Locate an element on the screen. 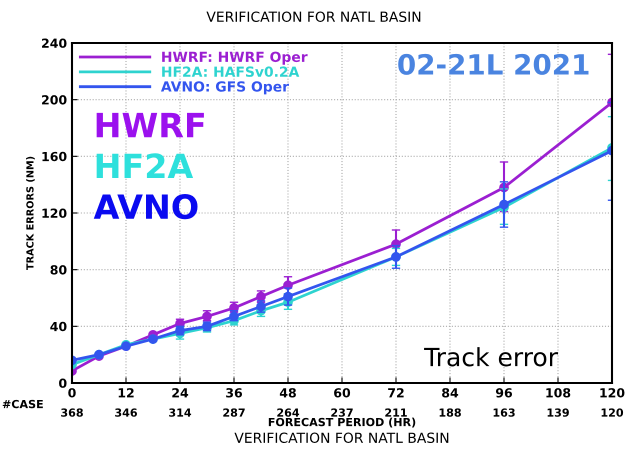 This screenshot has height=449, width=628. legend-label: HF2A: HAFSv0.2A is located at coordinates (231, 71).